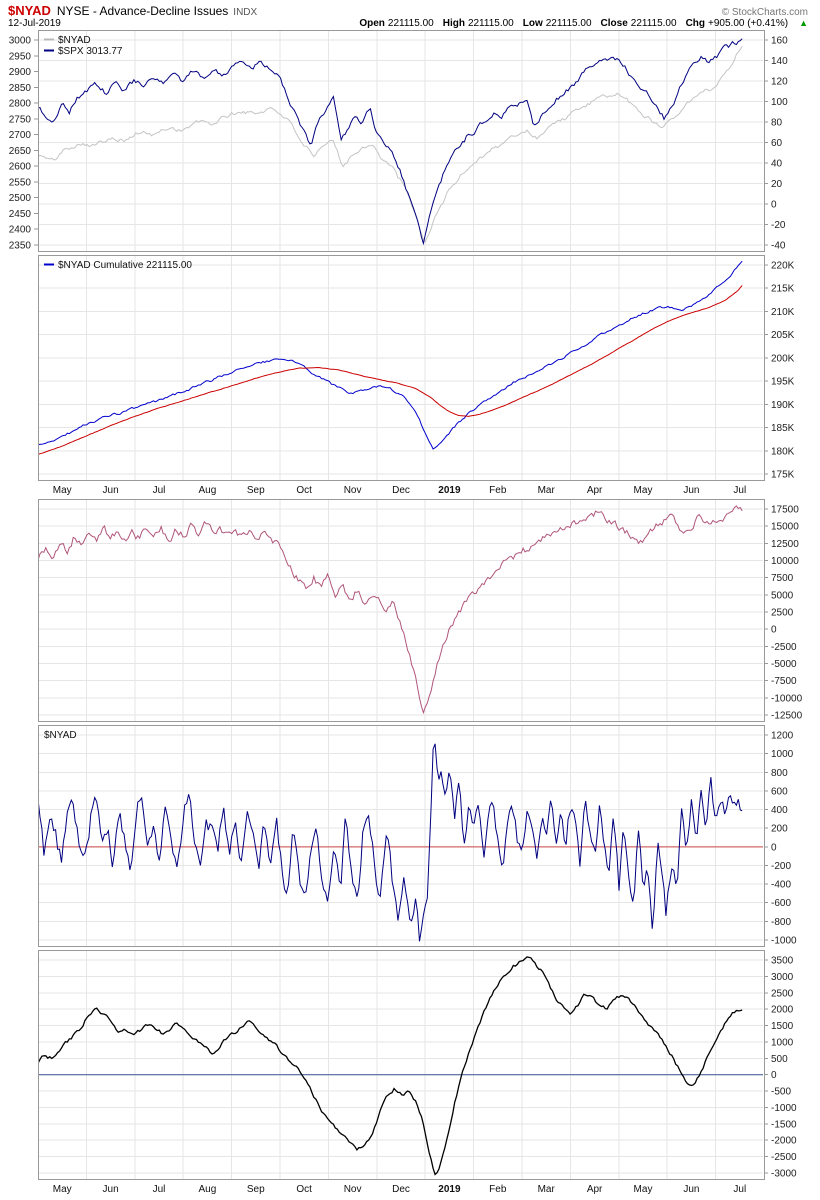 Image resolution: width=820 pixels, height=1200 pixels. Describe the element at coordinates (778, 225) in the screenshot. I see `svg-text: -20` at that location.